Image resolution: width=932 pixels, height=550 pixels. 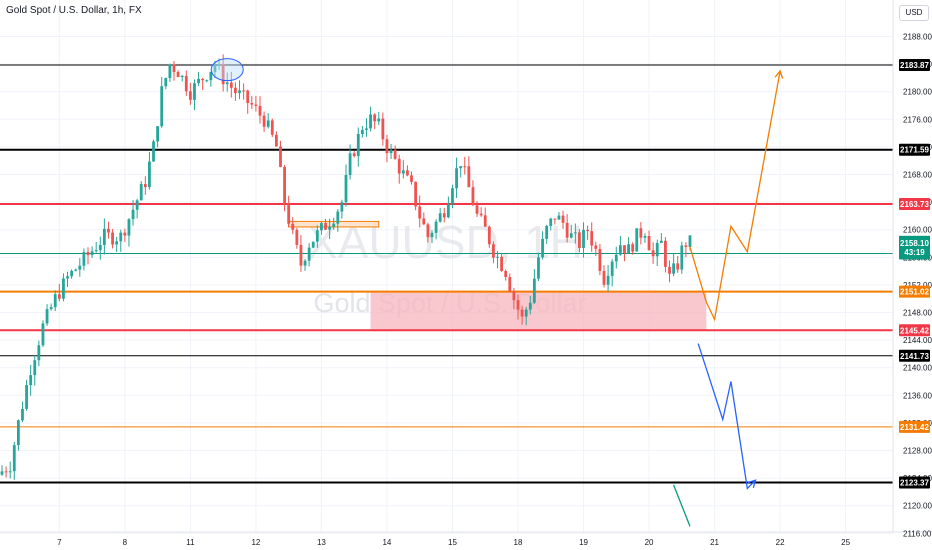 What do you see at coordinates (917, 533) in the screenshot?
I see `y-tick-label: 2116.00` at bounding box center [917, 533].